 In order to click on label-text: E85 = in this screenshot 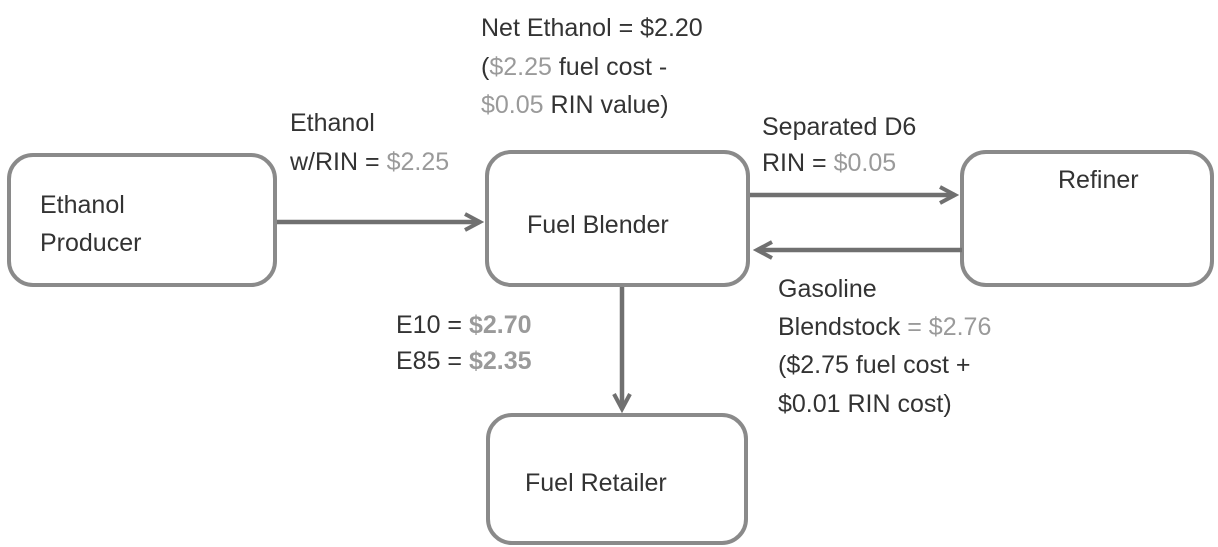, I will do `click(429, 361)`.